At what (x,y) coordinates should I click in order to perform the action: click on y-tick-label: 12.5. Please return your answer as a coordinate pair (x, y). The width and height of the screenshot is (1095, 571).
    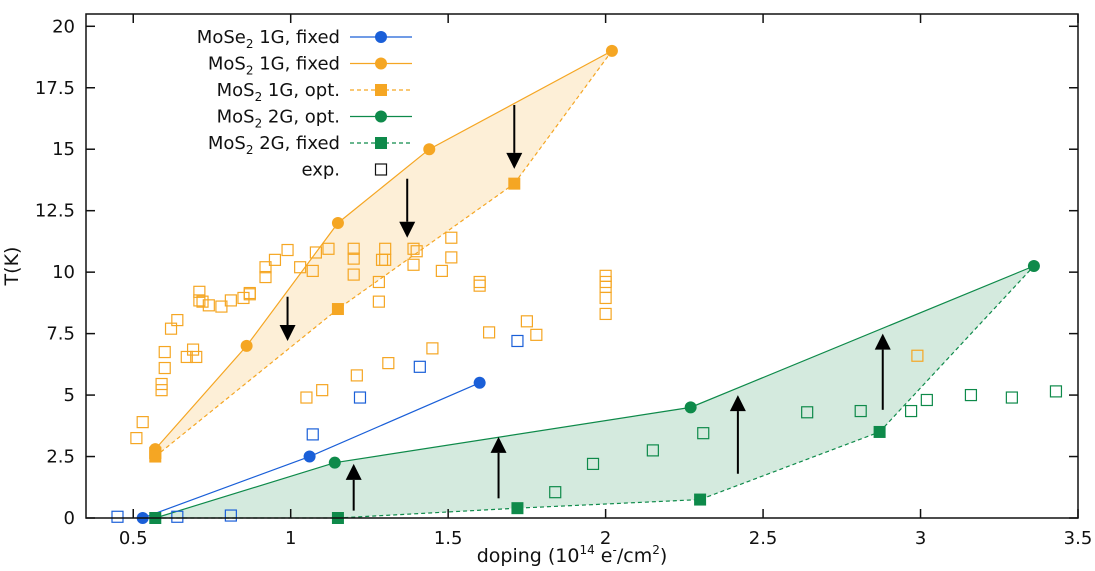
    Looking at the image, I should click on (55, 211).